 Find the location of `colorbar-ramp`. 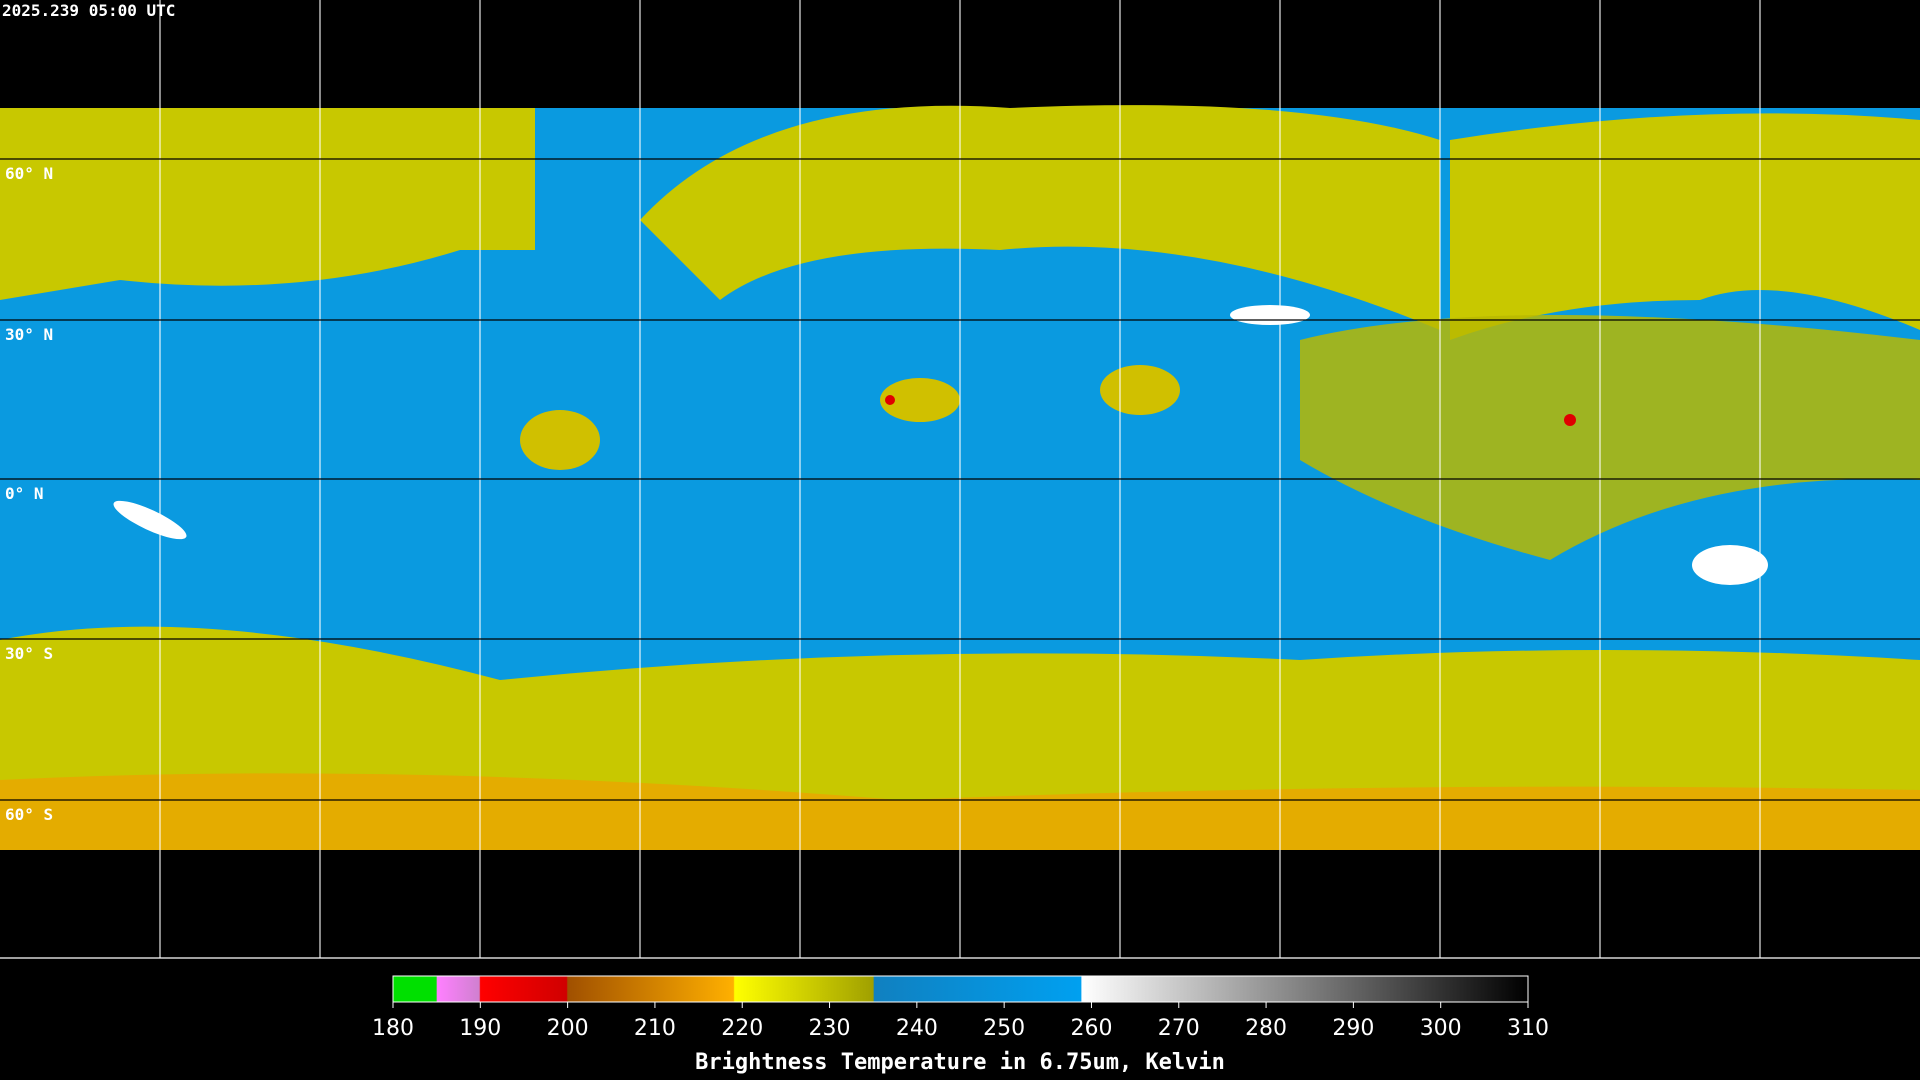

colorbar-ramp is located at coordinates (960, 989).